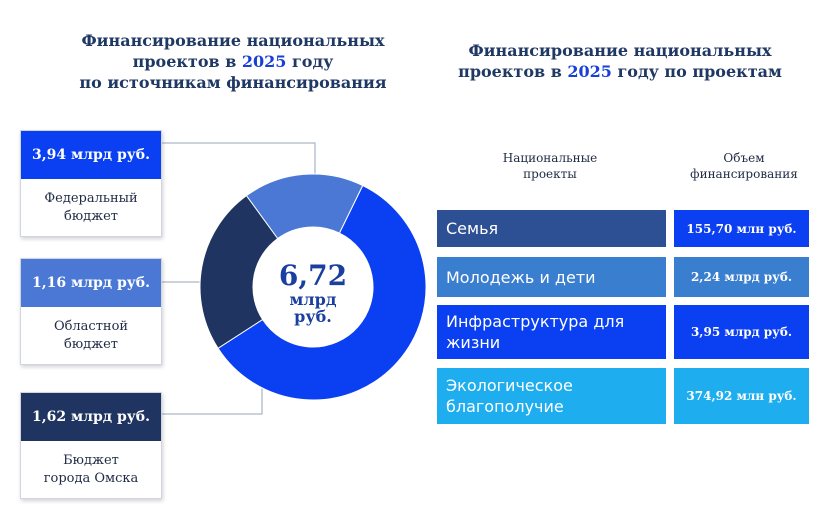 The image size is (817, 521). I want to click on source-amount-federal: 3,94 млрд руб., so click(91, 155).